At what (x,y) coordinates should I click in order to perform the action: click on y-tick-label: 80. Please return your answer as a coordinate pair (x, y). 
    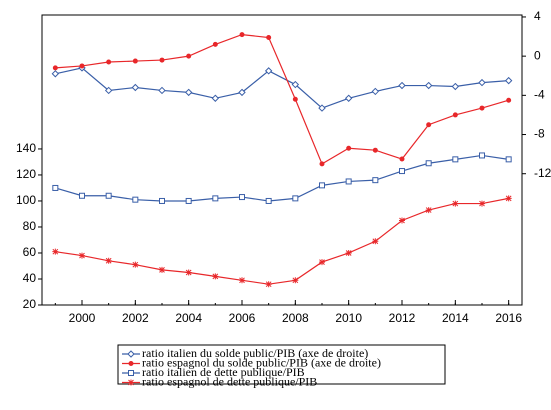
    Looking at the image, I should click on (30, 226).